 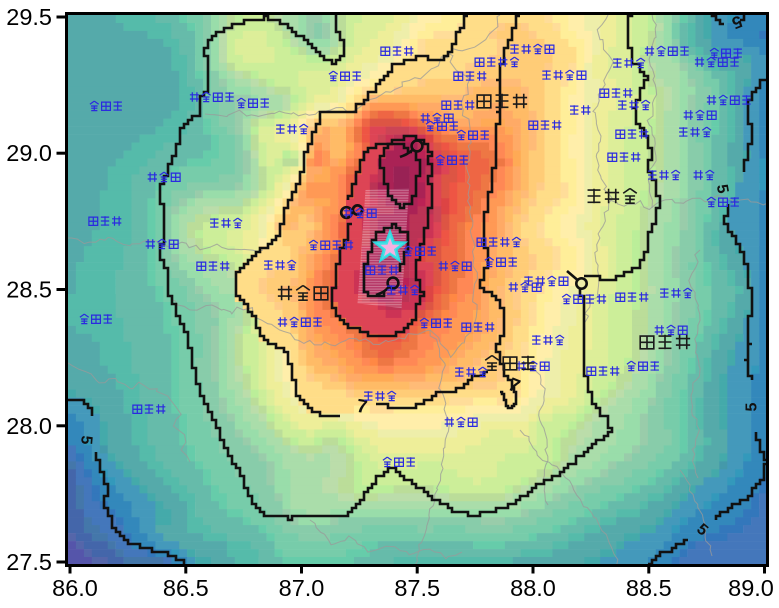 I want to click on svg-text: 7, so click(x=361, y=407).